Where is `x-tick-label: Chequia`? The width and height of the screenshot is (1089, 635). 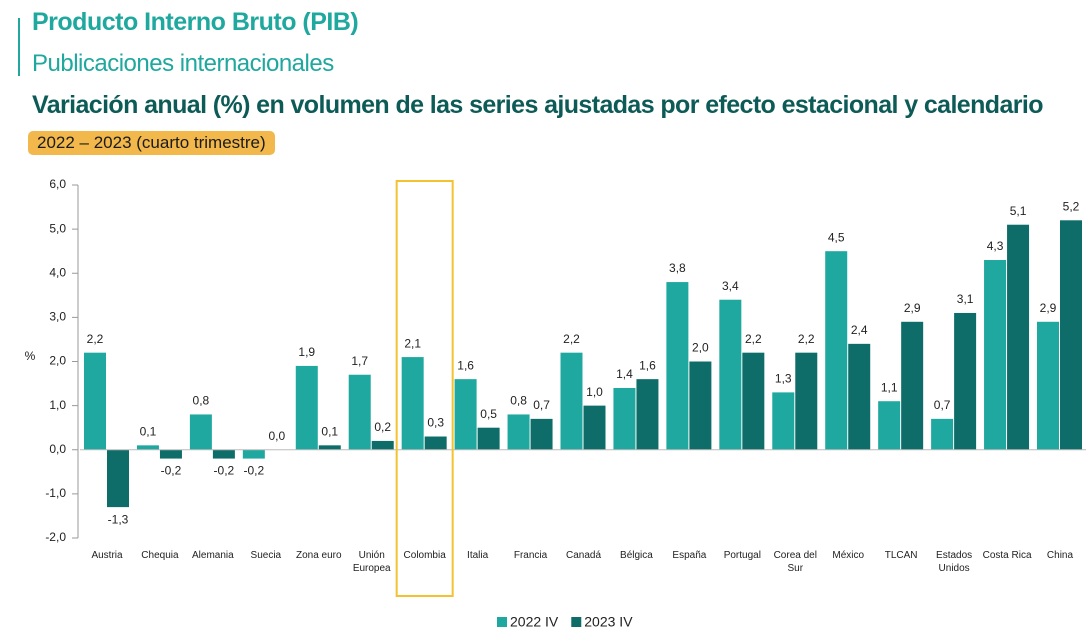
x-tick-label: Chequia is located at coordinates (160, 555).